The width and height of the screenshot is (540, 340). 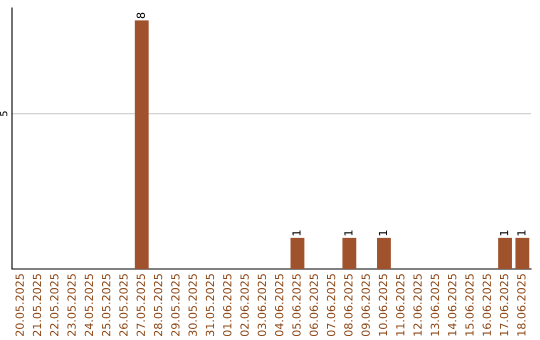 I want to click on x-tick-label: 03.06.2025, so click(x=262, y=305).